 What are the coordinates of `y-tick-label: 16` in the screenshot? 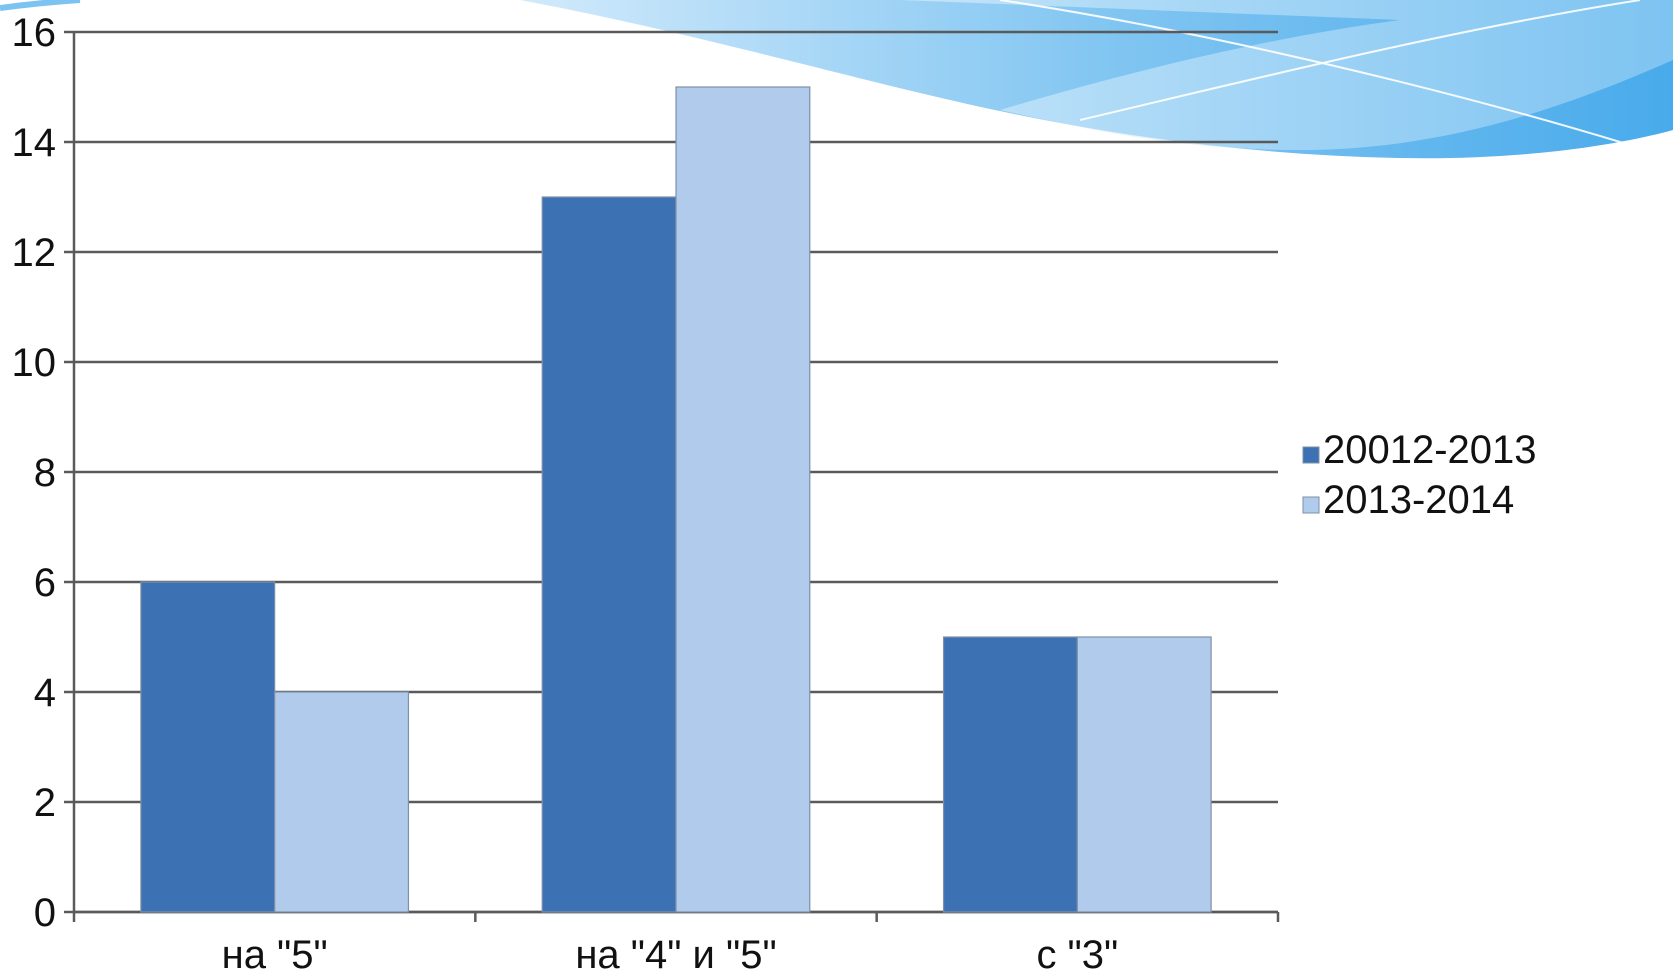 It's located at (34, 33).